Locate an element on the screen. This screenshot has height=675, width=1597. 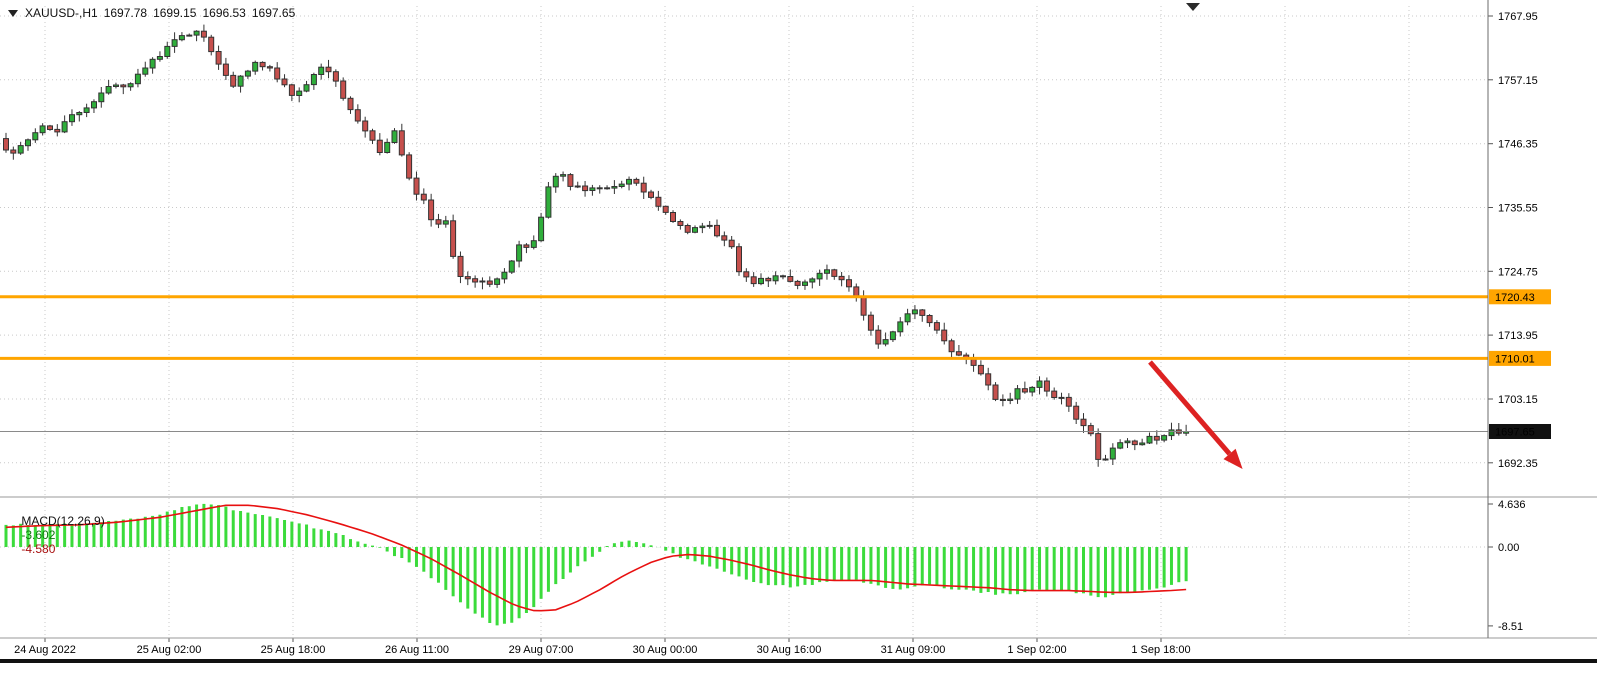
time-axis-label: 1 Sep 02:00 is located at coordinates (1036, 650).